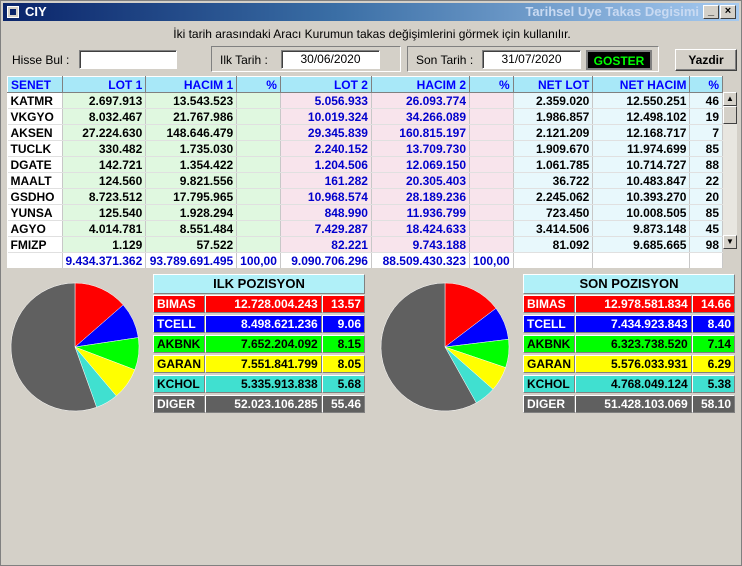  I want to click on position-name: AKBNK, so click(549, 344).